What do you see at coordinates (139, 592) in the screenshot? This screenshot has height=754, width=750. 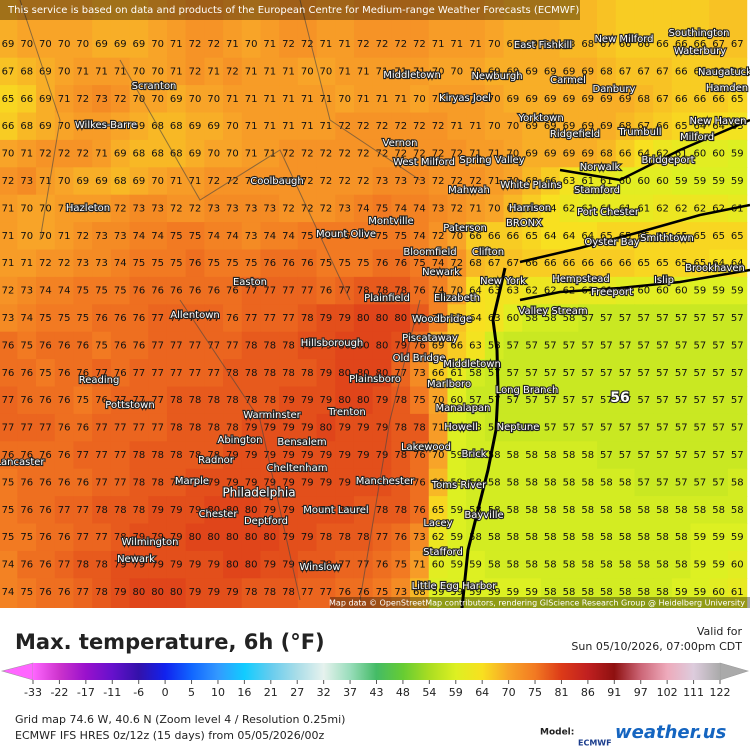 I see `temp-value: 80` at bounding box center [139, 592].